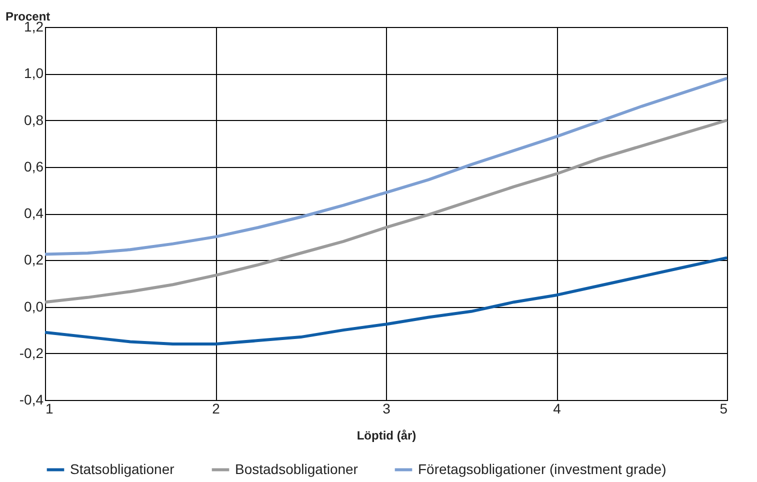 The height and width of the screenshot is (482, 757). What do you see at coordinates (724, 408) in the screenshot?
I see `x-tick-label: 5` at bounding box center [724, 408].